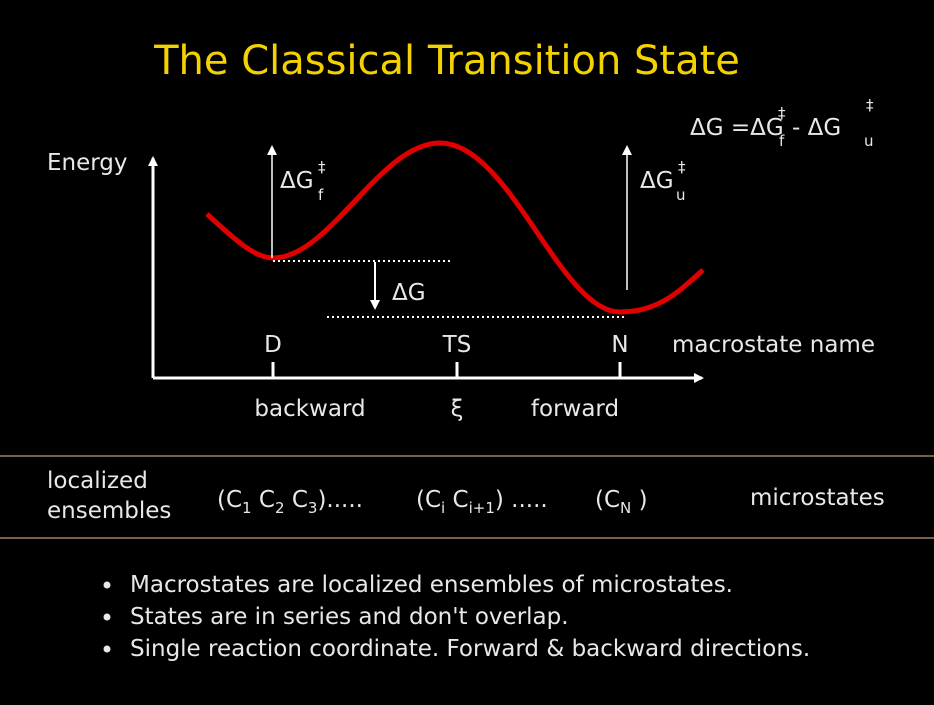  Describe the element at coordinates (773, 345) in the screenshot. I see `macrostate-caption: macrostate name` at that location.